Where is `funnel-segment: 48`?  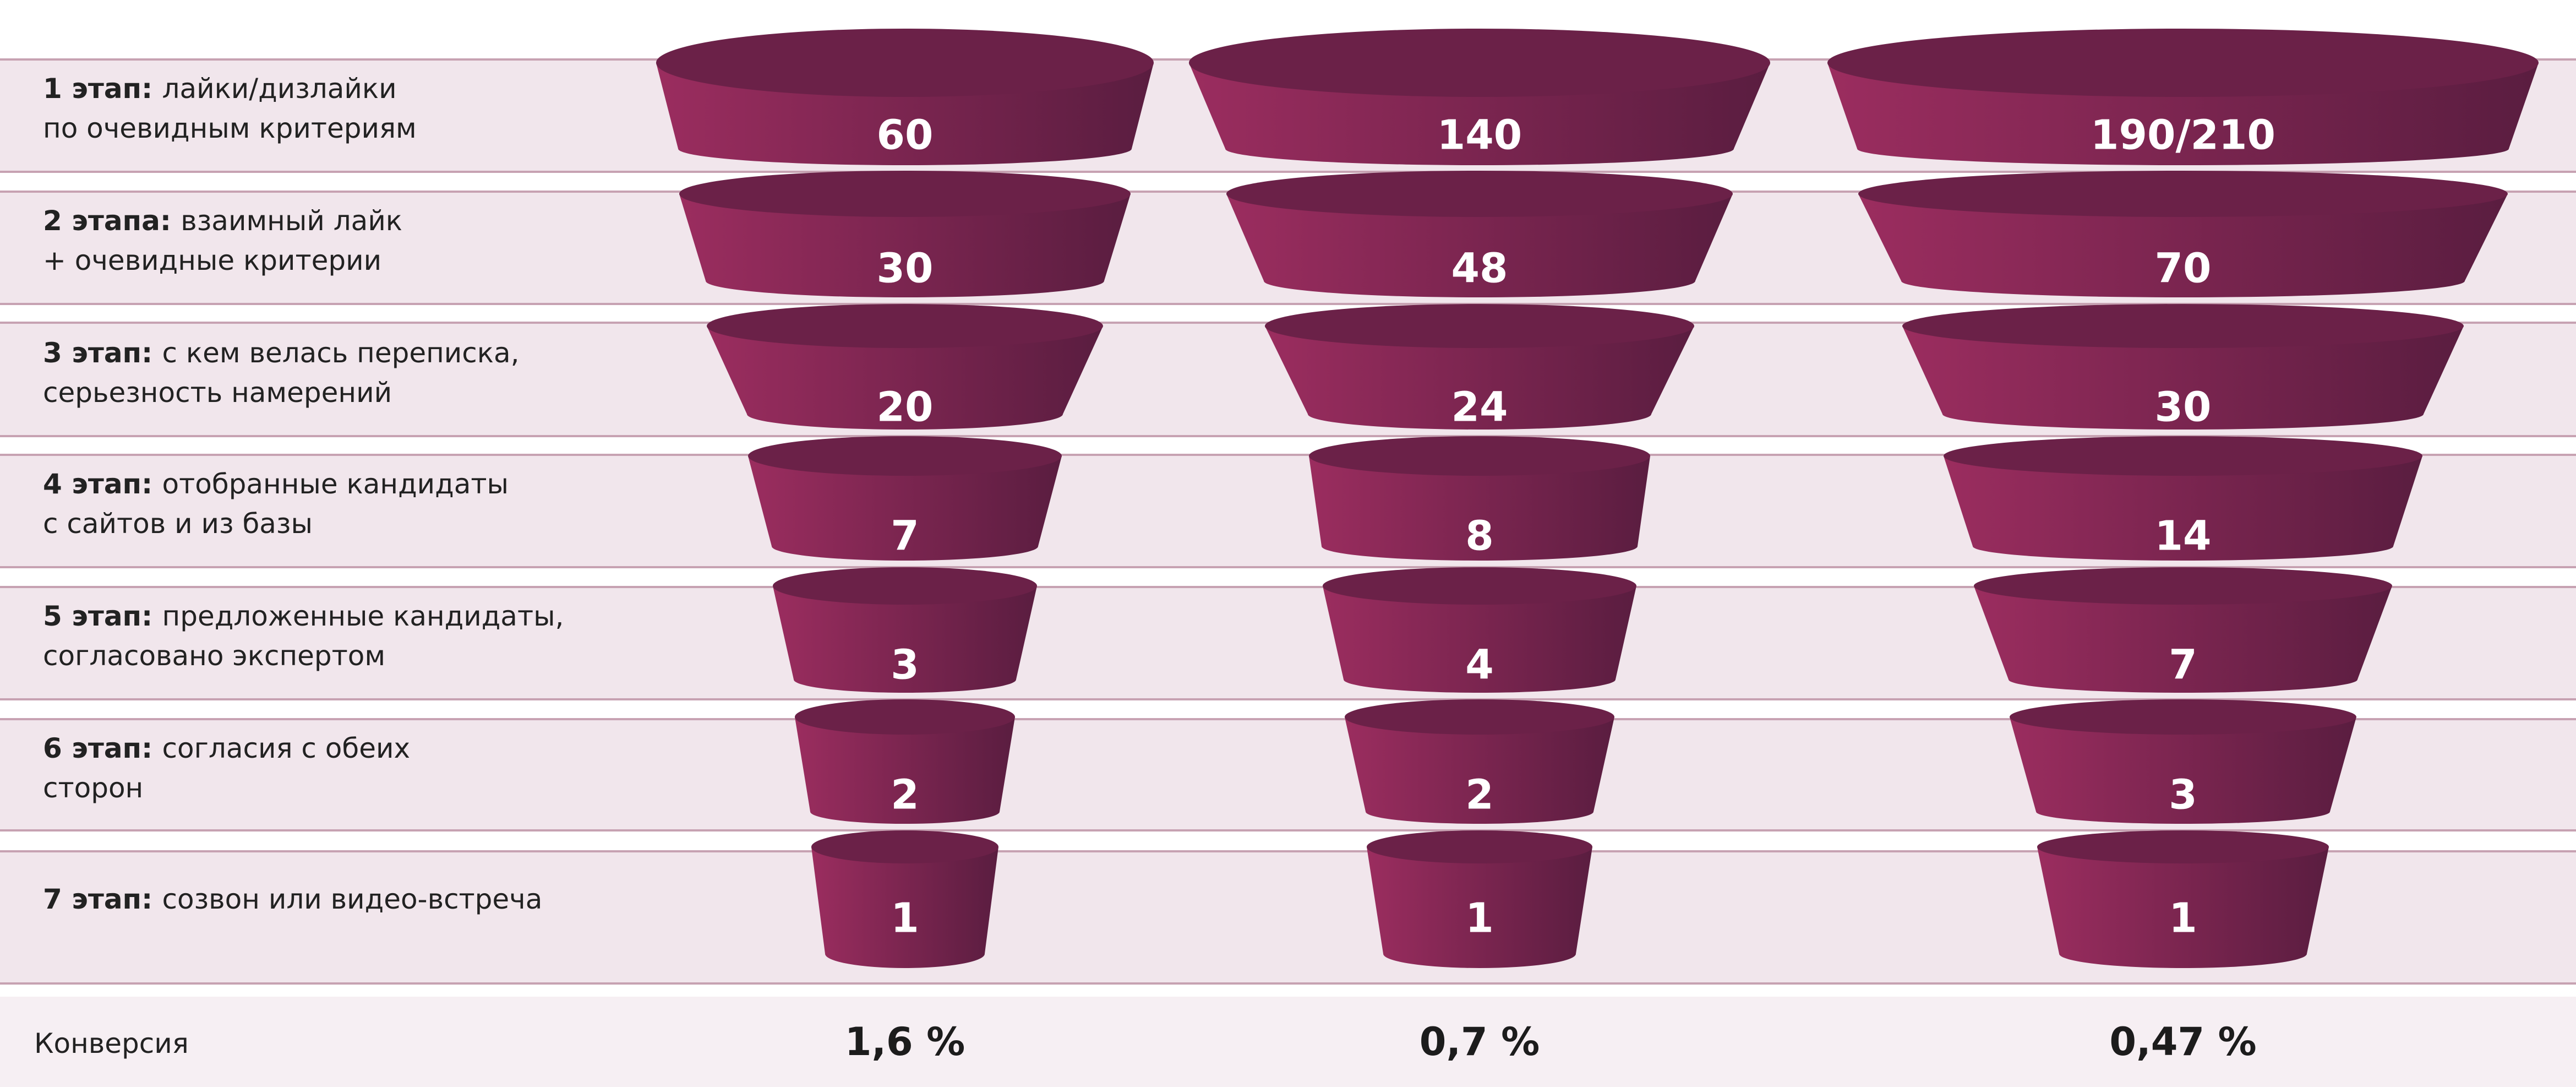 funnel-segment: 48 is located at coordinates (1479, 234).